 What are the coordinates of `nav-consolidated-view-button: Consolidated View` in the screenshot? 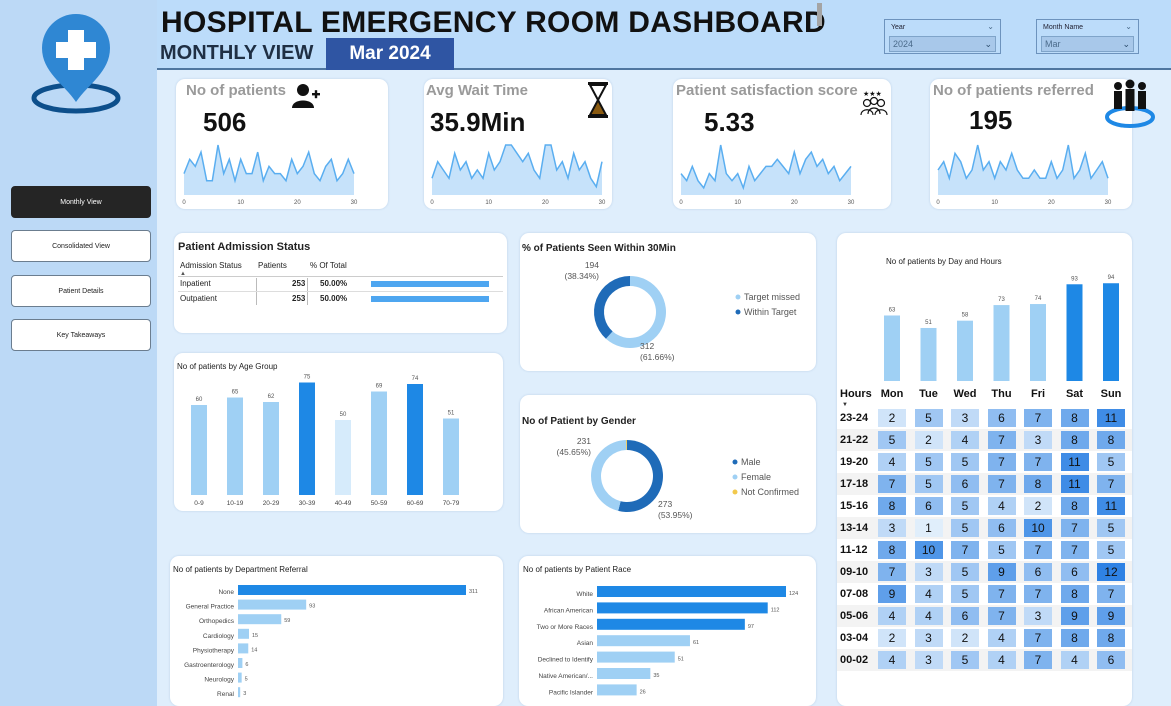 It's located at (81, 246).